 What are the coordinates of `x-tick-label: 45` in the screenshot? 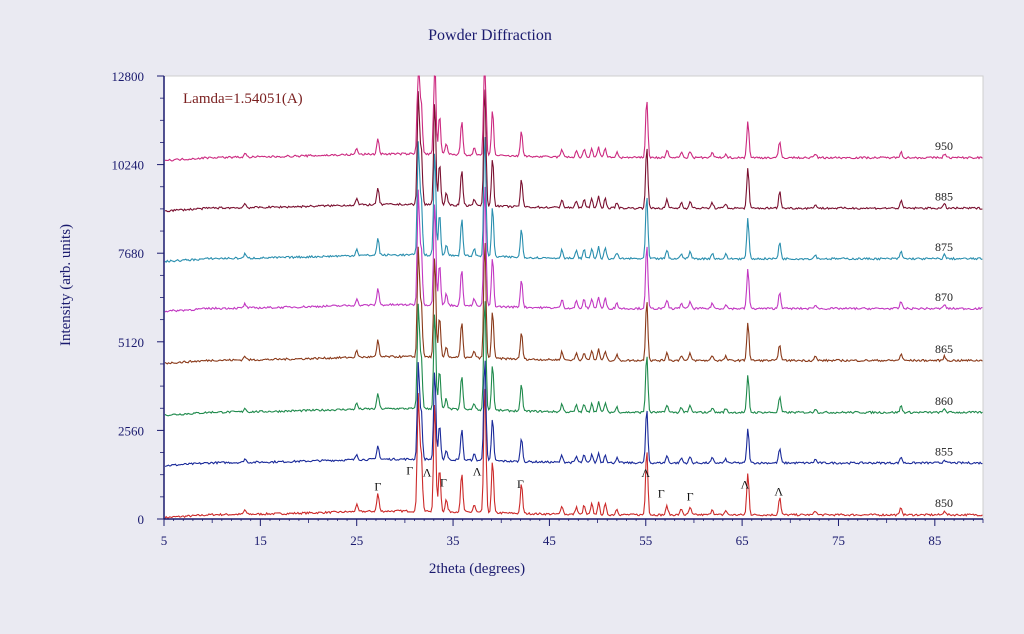 It's located at (549, 540).